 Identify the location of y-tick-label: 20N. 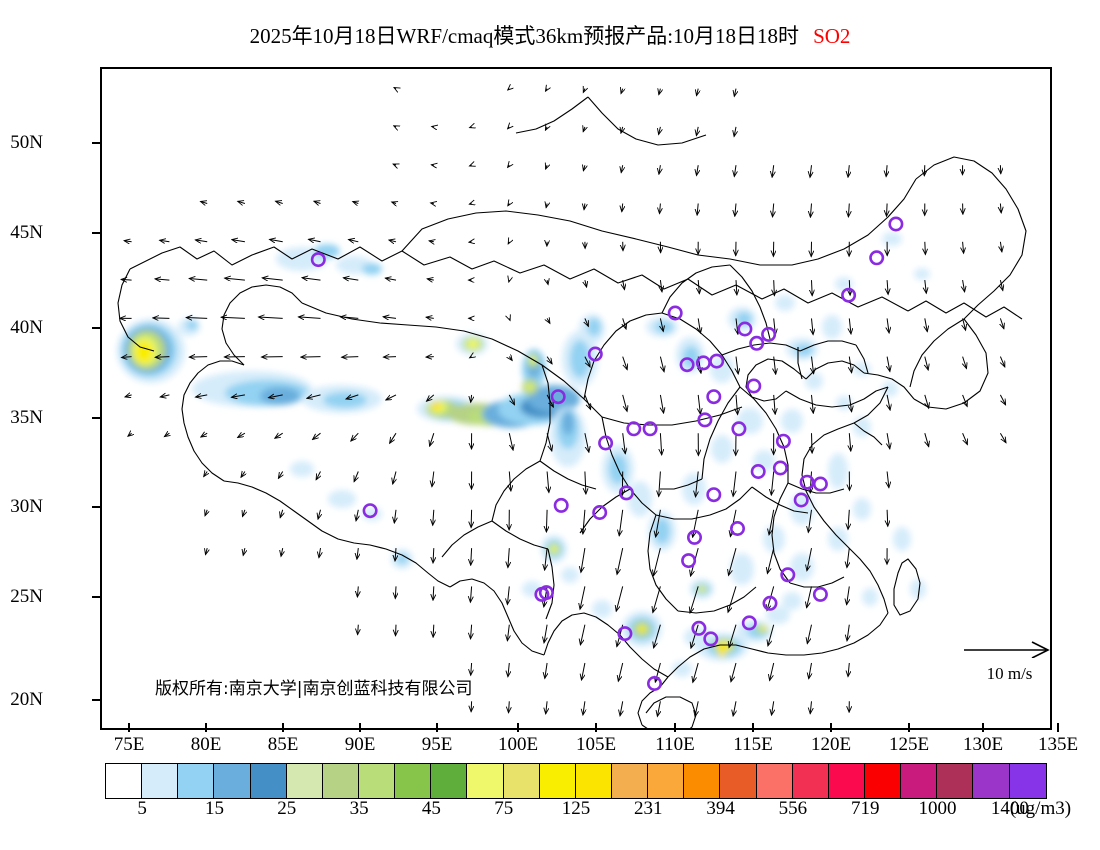
(26, 699).